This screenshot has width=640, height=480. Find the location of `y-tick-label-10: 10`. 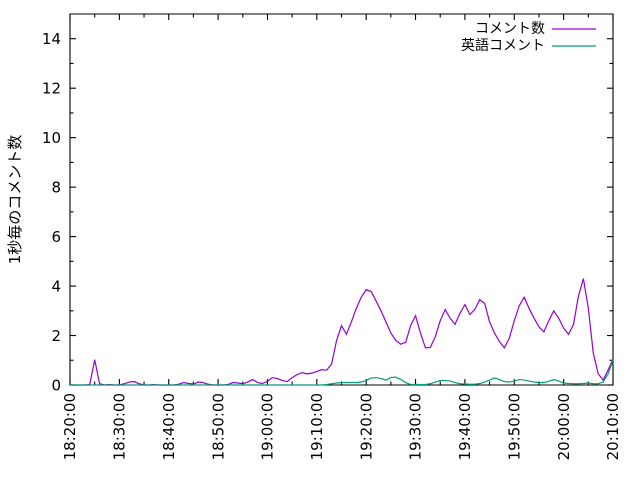

y-tick-label-10: 10 is located at coordinates (51, 138).